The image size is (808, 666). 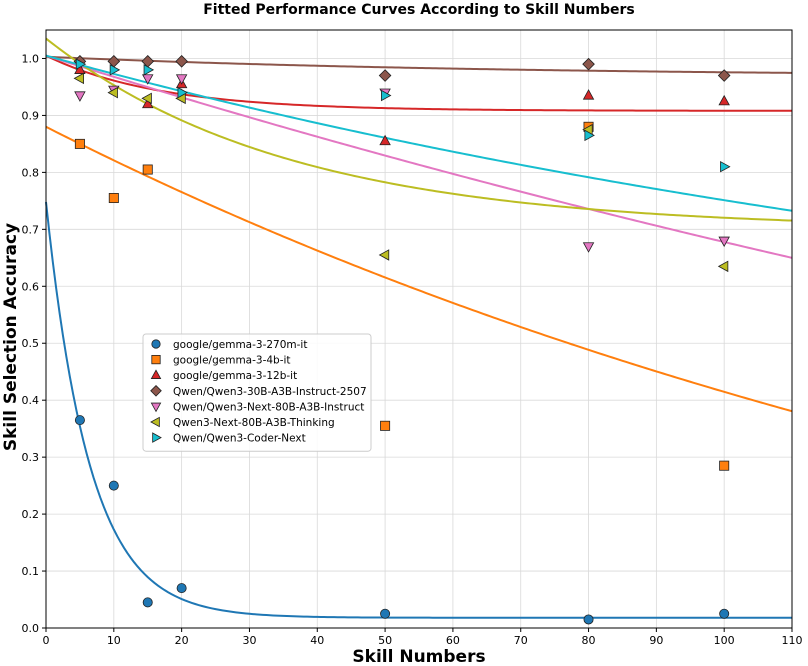 I want to click on x-axis-label: Skill Numbers, so click(x=418, y=656).